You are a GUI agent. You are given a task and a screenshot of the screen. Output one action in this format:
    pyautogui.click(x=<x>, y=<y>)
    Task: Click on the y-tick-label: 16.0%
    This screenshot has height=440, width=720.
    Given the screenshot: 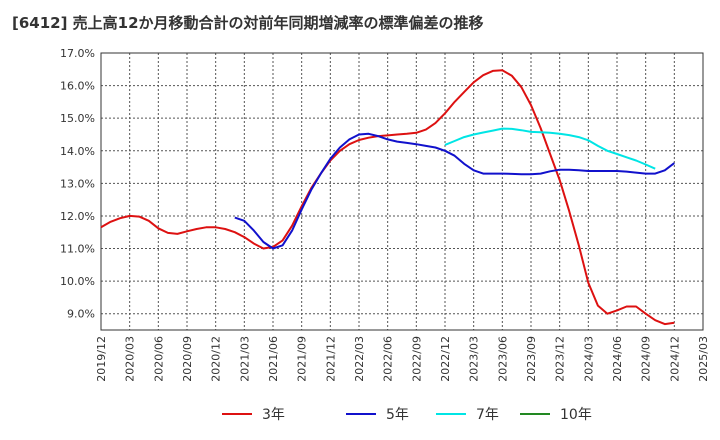 What is the action you would take?
    pyautogui.click(x=77, y=86)
    